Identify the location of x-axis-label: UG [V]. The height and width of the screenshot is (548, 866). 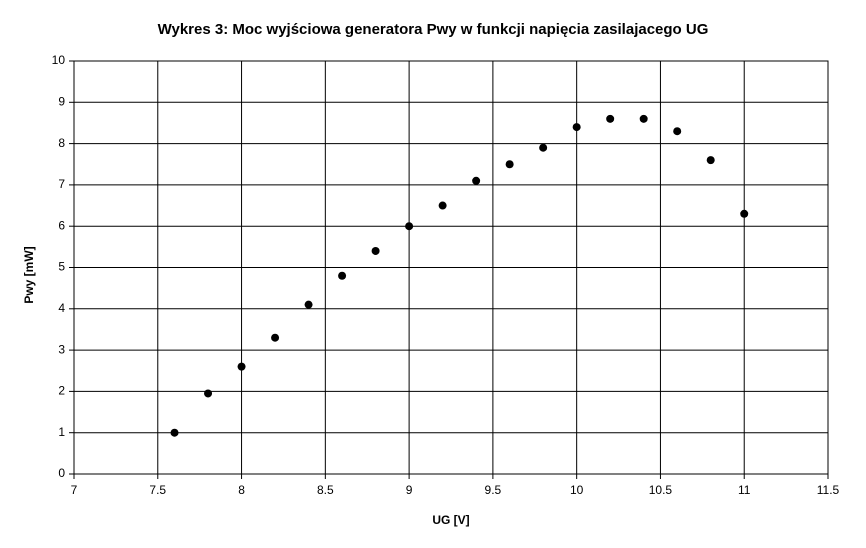
(450, 520).